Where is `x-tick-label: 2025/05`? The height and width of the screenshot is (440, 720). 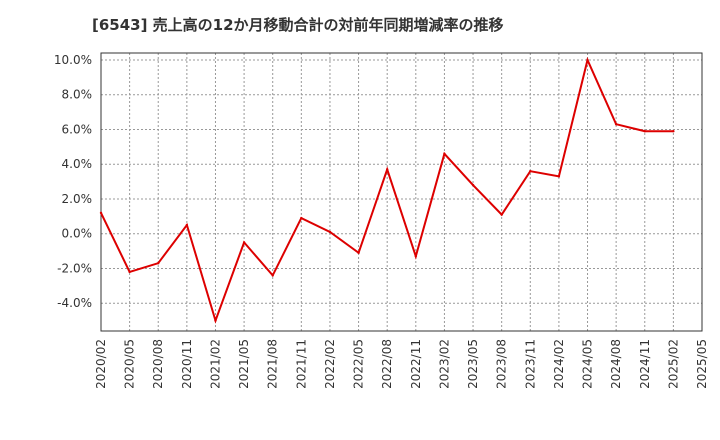
x-tick-label: 2025/05 is located at coordinates (702, 364).